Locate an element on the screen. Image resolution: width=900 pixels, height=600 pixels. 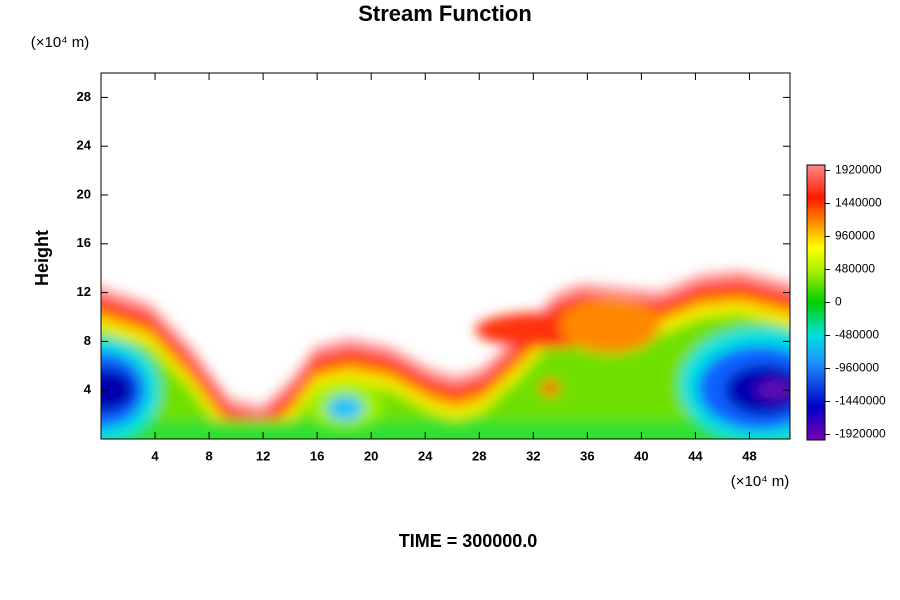
footer-label: TIME = 300000.0 is located at coordinates (468, 541).